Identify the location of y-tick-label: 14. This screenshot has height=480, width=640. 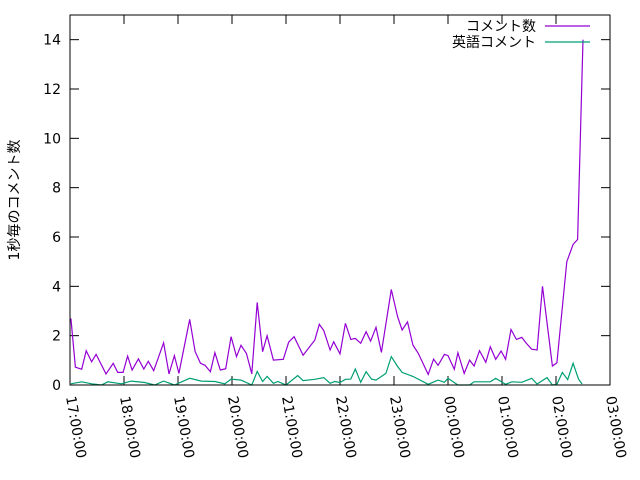
(52, 41).